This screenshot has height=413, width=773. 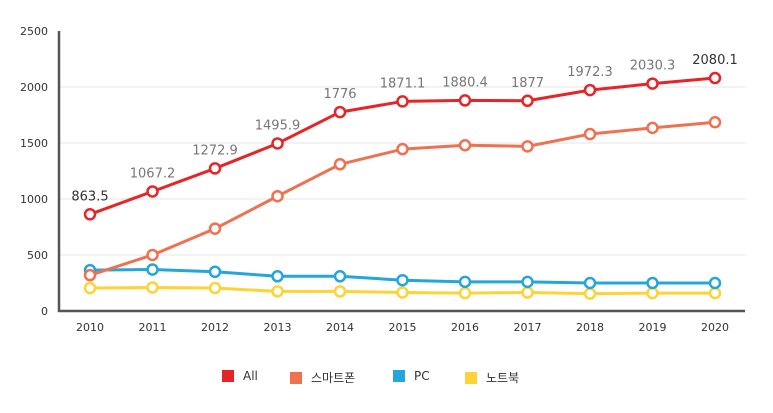 I want to click on x-tick-label: 2010, so click(x=90, y=327).